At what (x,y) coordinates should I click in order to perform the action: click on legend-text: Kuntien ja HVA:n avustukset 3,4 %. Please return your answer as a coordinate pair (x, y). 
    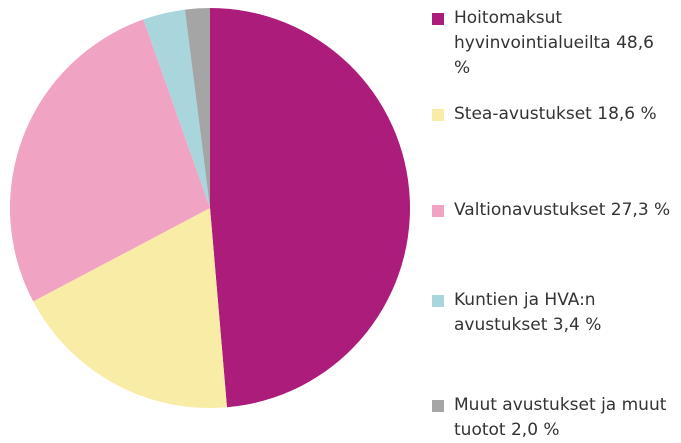
    Looking at the image, I should click on (563, 313).